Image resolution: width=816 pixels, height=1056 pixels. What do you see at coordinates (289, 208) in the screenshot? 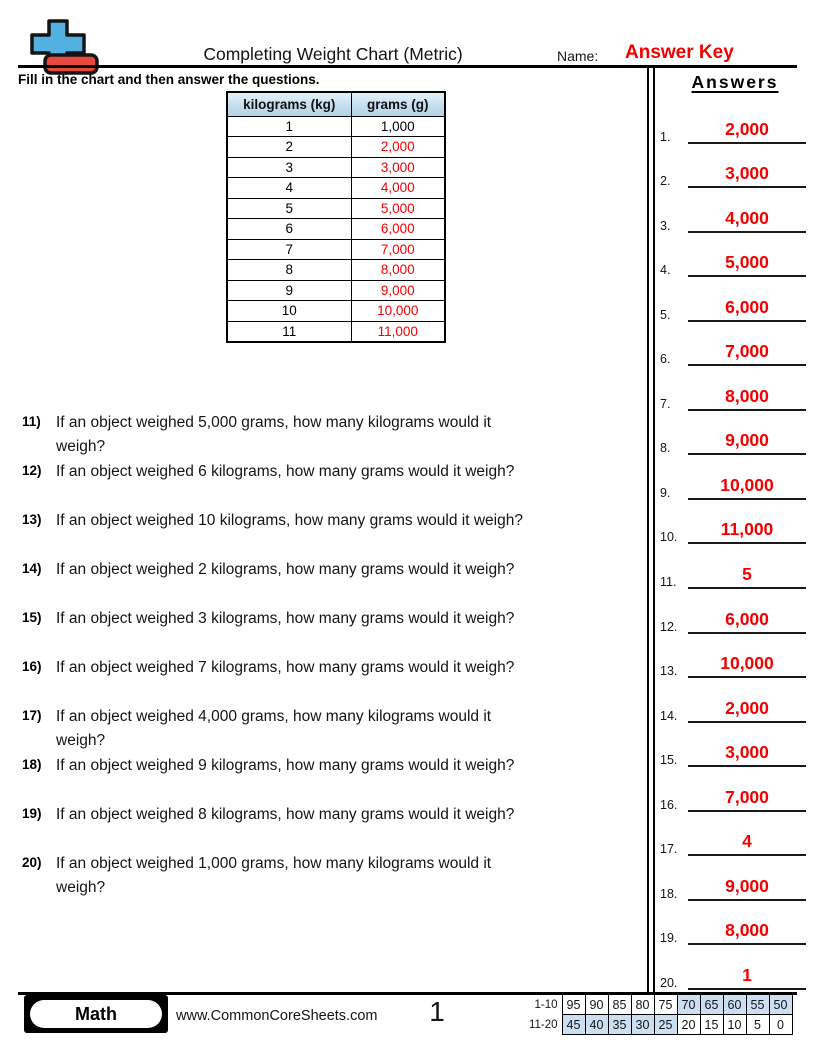
I see `kilograms-value: 5` at bounding box center [289, 208].